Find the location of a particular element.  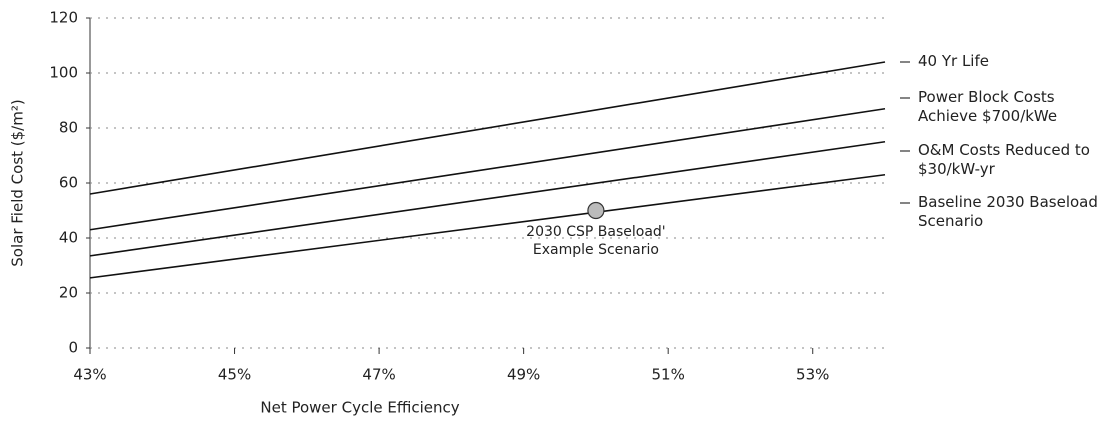

y-tick-label: 20 is located at coordinates (68, 293).